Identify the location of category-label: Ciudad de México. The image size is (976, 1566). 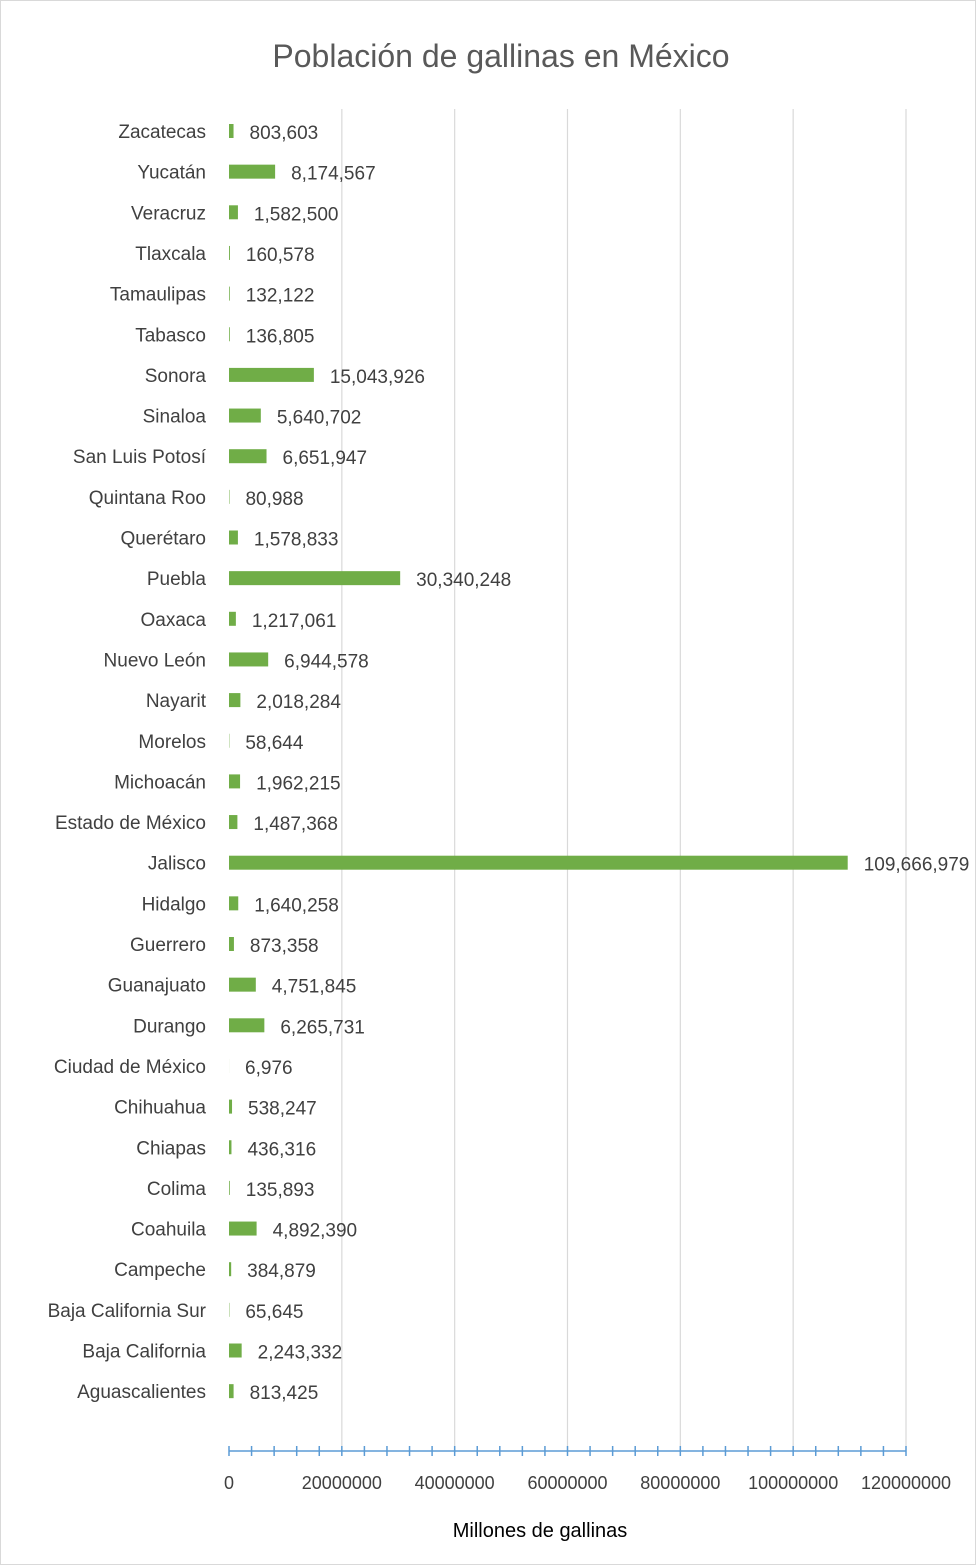
(130, 1067).